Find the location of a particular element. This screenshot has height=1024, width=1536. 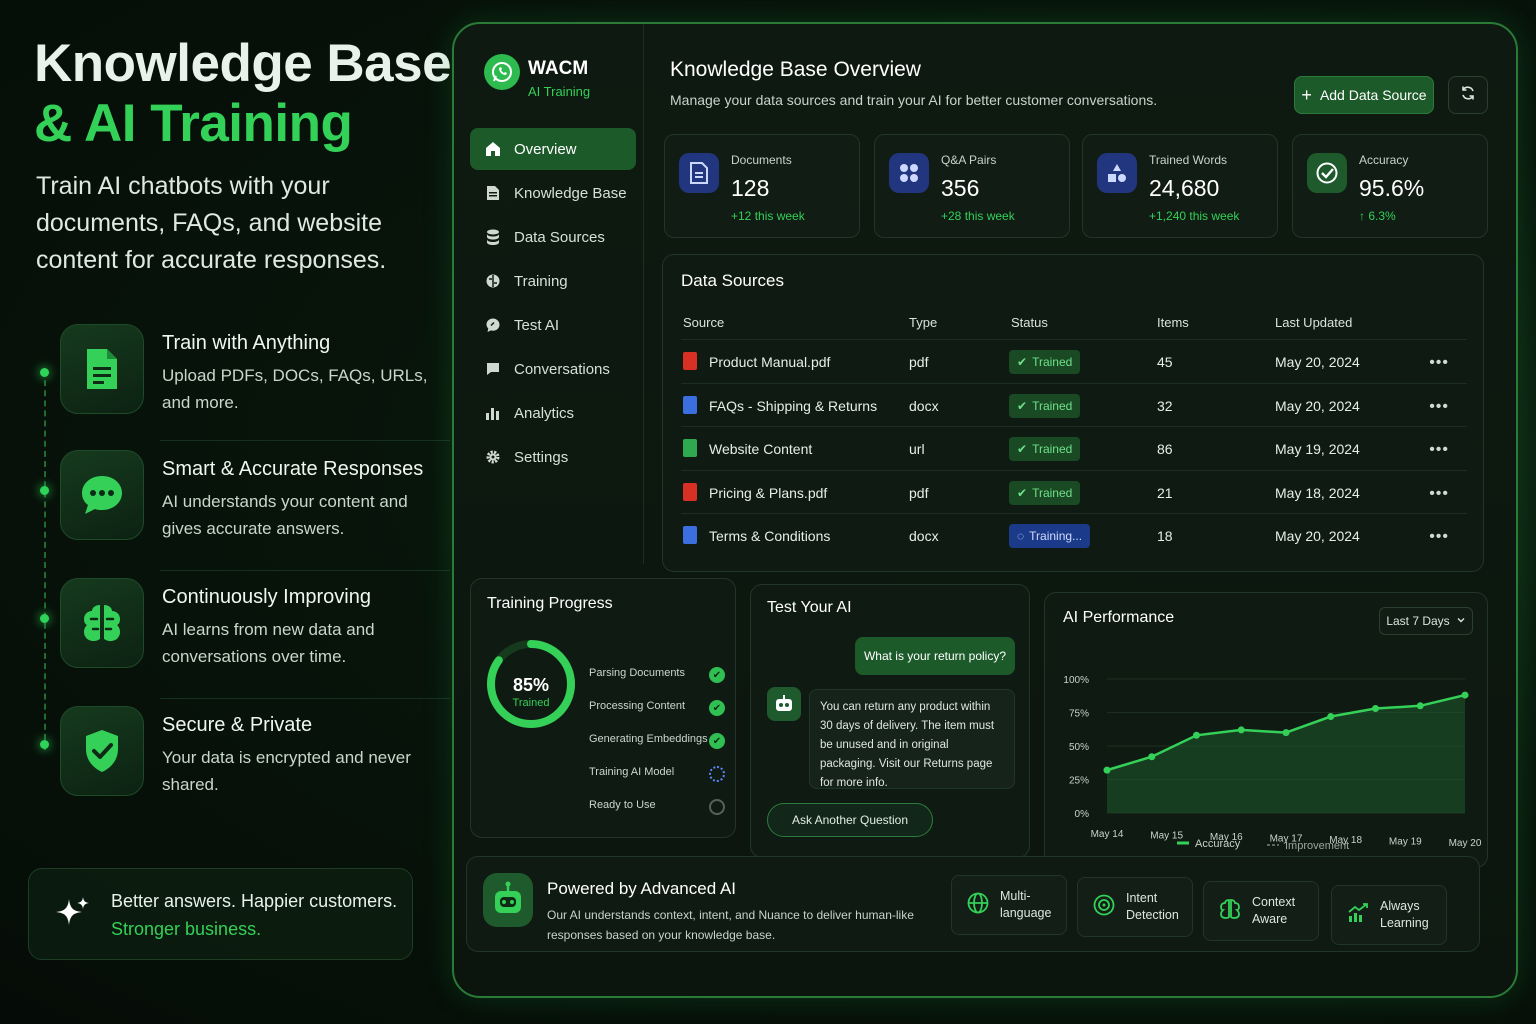

date-range-select: Last 7 Days is located at coordinates (1426, 621).